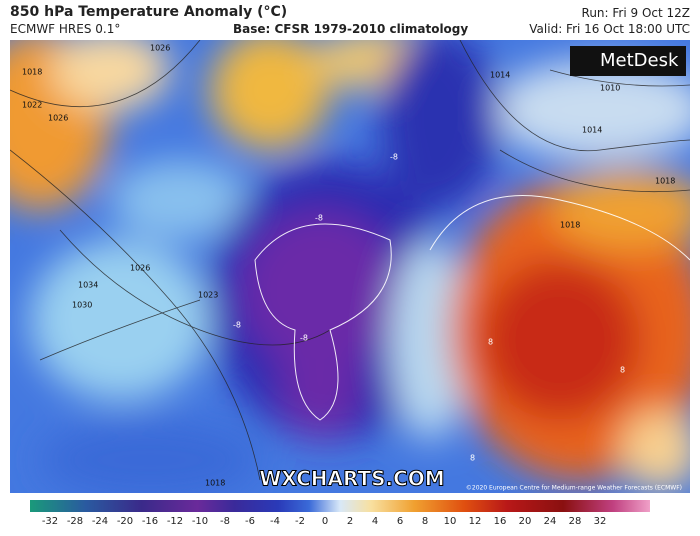 Image resolution: width=700 pixels, height=536 pixels. What do you see at coordinates (475, 521) in the screenshot?
I see `colorbar-tick: 12` at bounding box center [475, 521].